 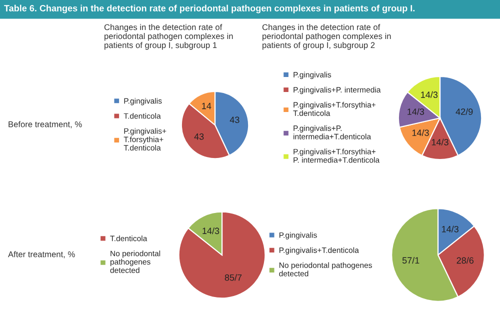 I want to click on text: After treatment, %, so click(x=41, y=254).